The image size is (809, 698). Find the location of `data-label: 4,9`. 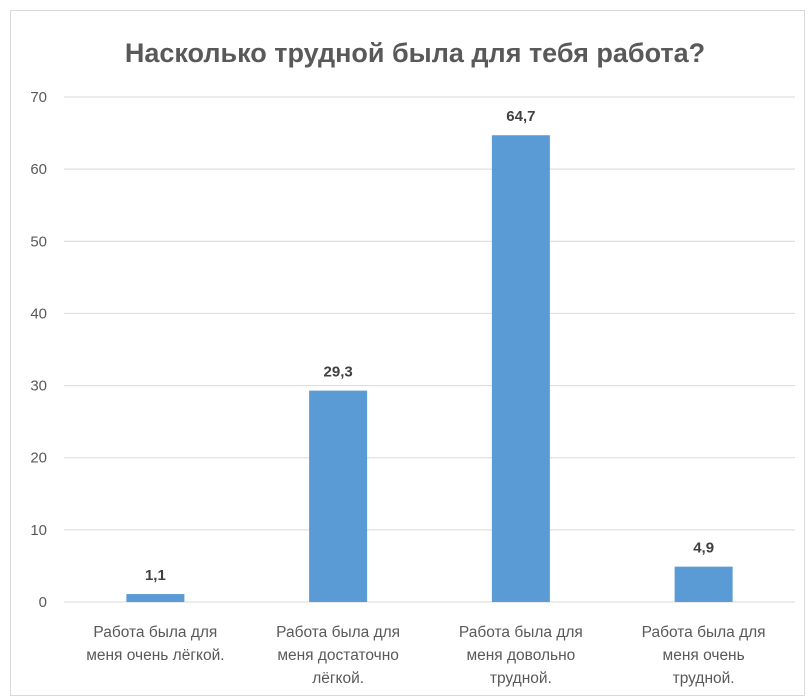

data-label: 4,9 is located at coordinates (703, 548).